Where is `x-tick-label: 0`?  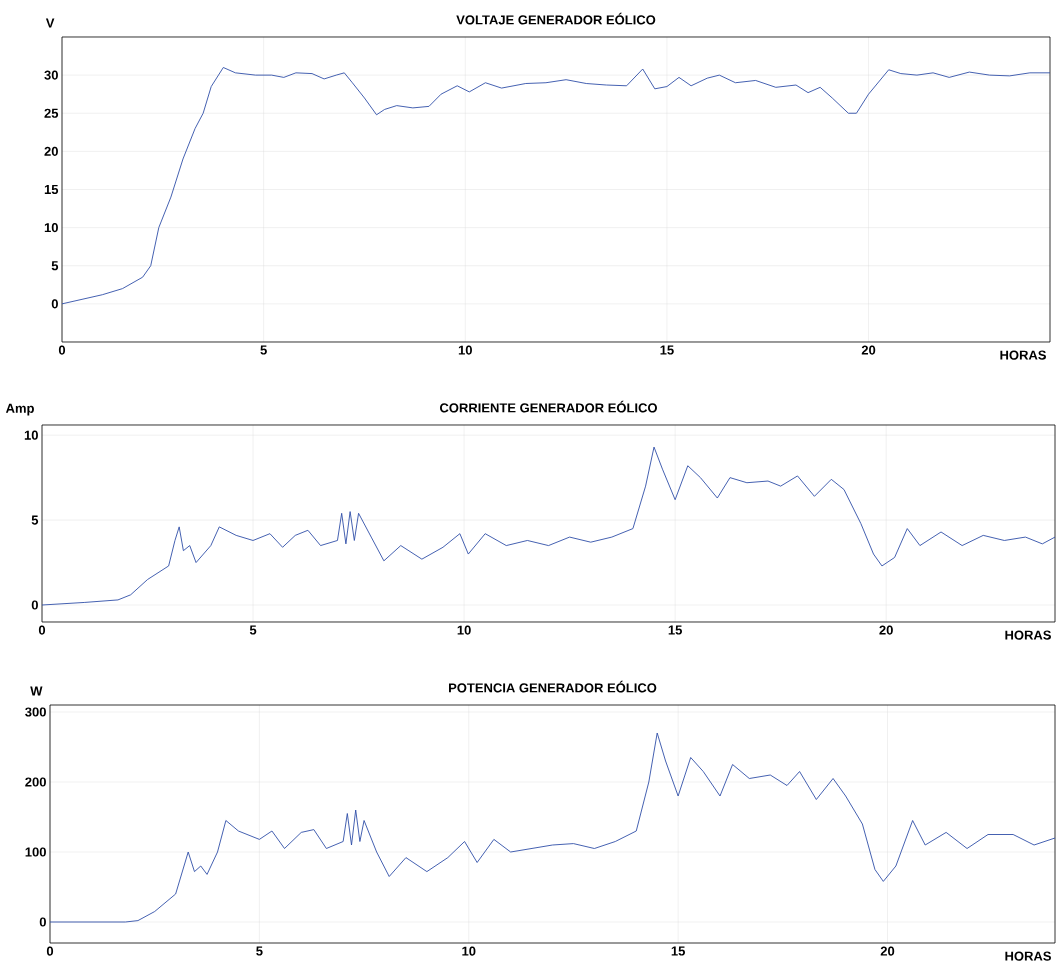 x-tick-label: 0 is located at coordinates (62, 350).